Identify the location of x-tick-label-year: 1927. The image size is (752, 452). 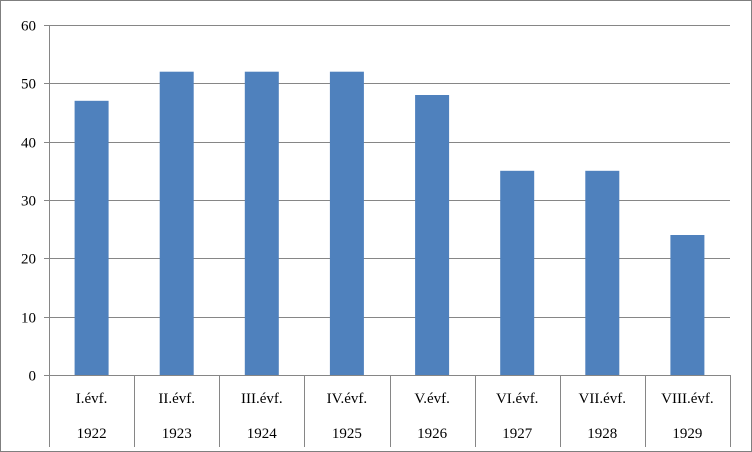
(517, 434).